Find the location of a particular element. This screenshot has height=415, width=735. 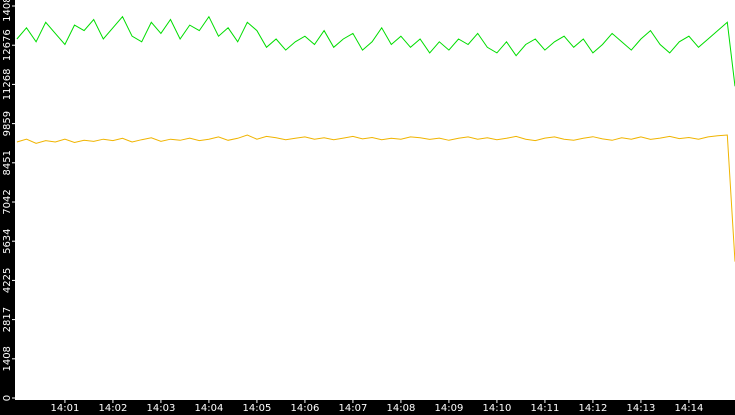

x-tick-label: 14:03 is located at coordinates (161, 408).